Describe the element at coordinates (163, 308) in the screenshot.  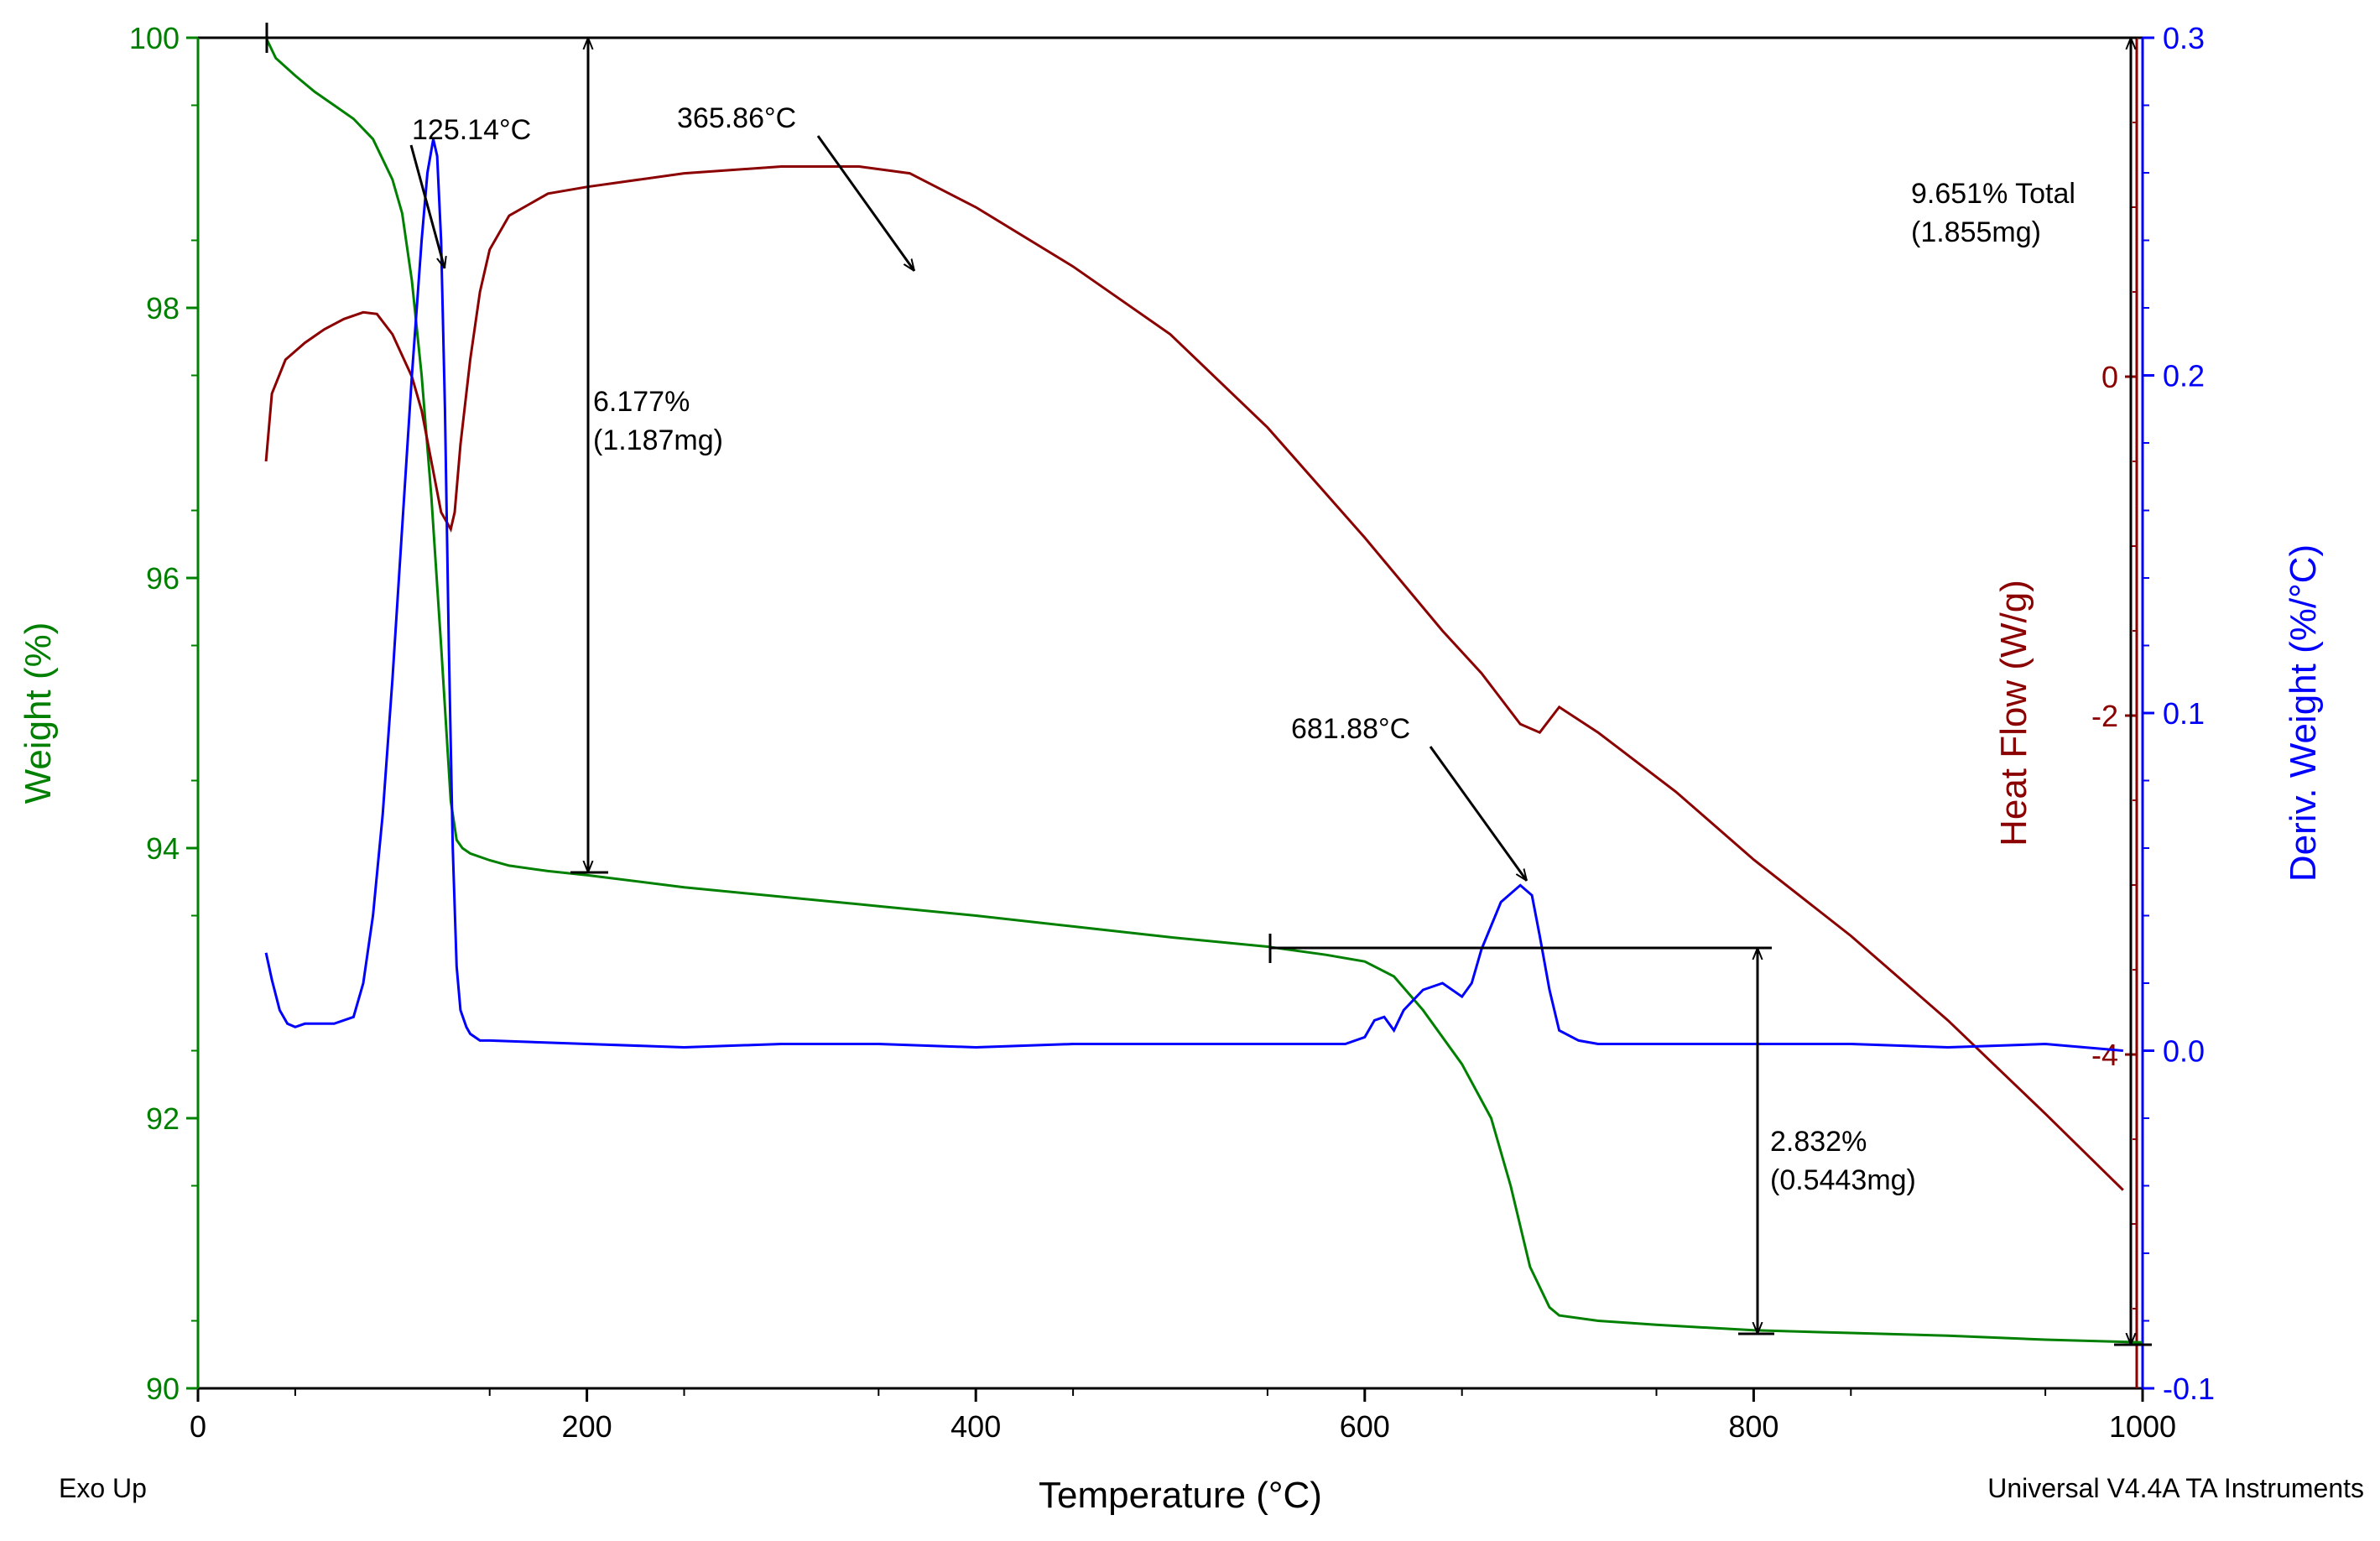
I see `weight-tick-label: 98` at that location.